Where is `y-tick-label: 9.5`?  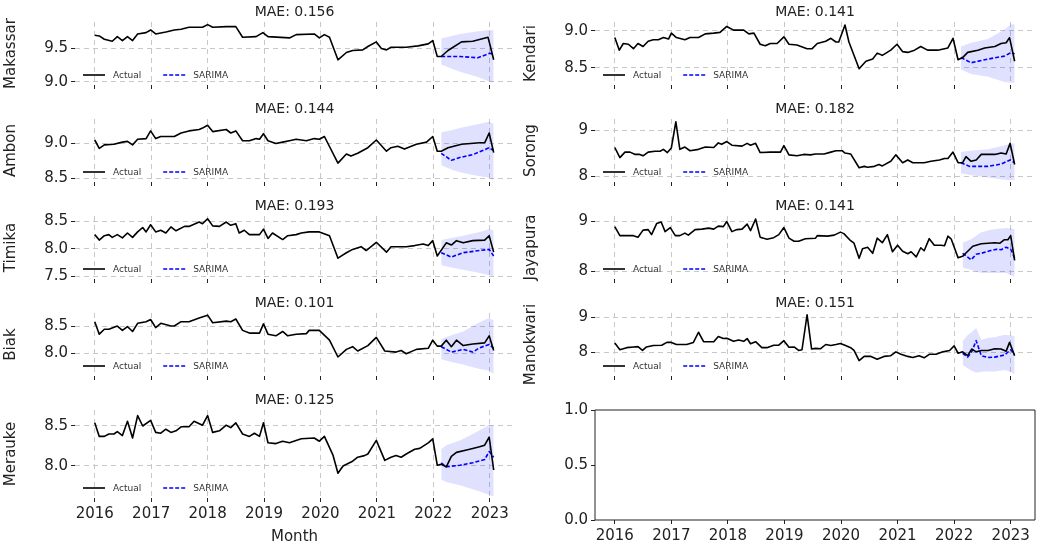
y-tick-label: 9.5 is located at coordinates (56, 47).